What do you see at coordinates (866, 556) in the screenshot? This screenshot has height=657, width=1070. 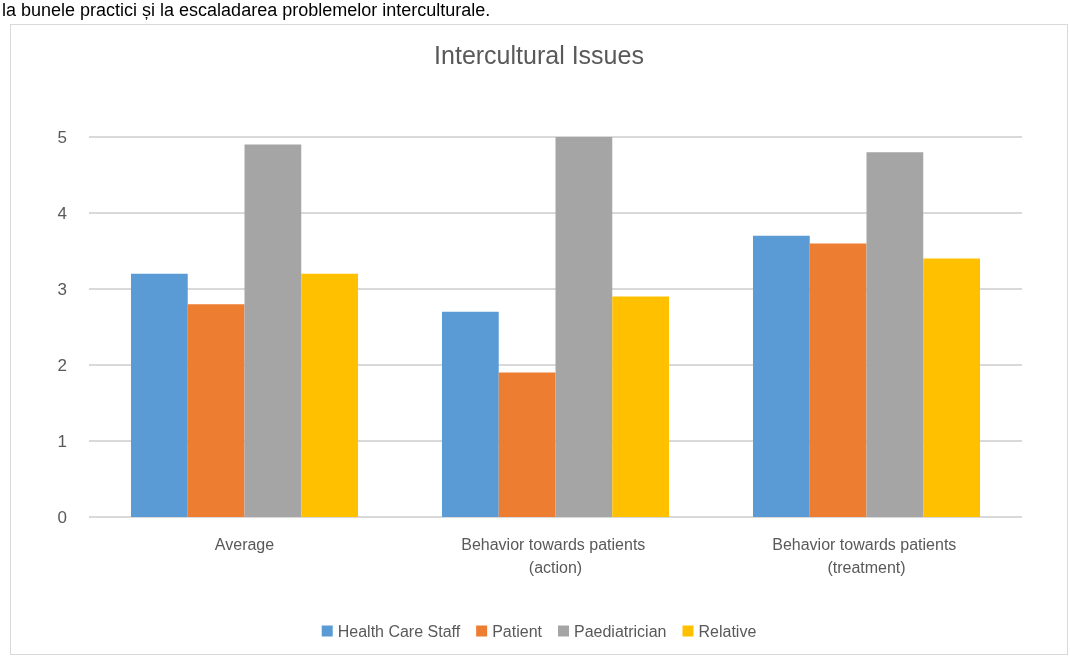 I see `x-tick-label: Behavior towards patients (treatment)` at bounding box center [866, 556].